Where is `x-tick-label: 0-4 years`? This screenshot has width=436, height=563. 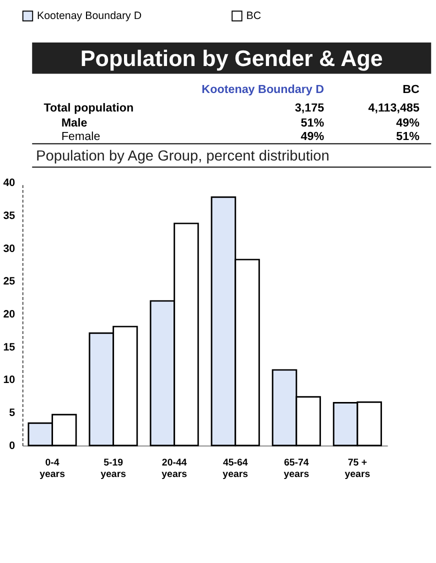 x-tick-label: 0-4 years is located at coordinates (52, 468).